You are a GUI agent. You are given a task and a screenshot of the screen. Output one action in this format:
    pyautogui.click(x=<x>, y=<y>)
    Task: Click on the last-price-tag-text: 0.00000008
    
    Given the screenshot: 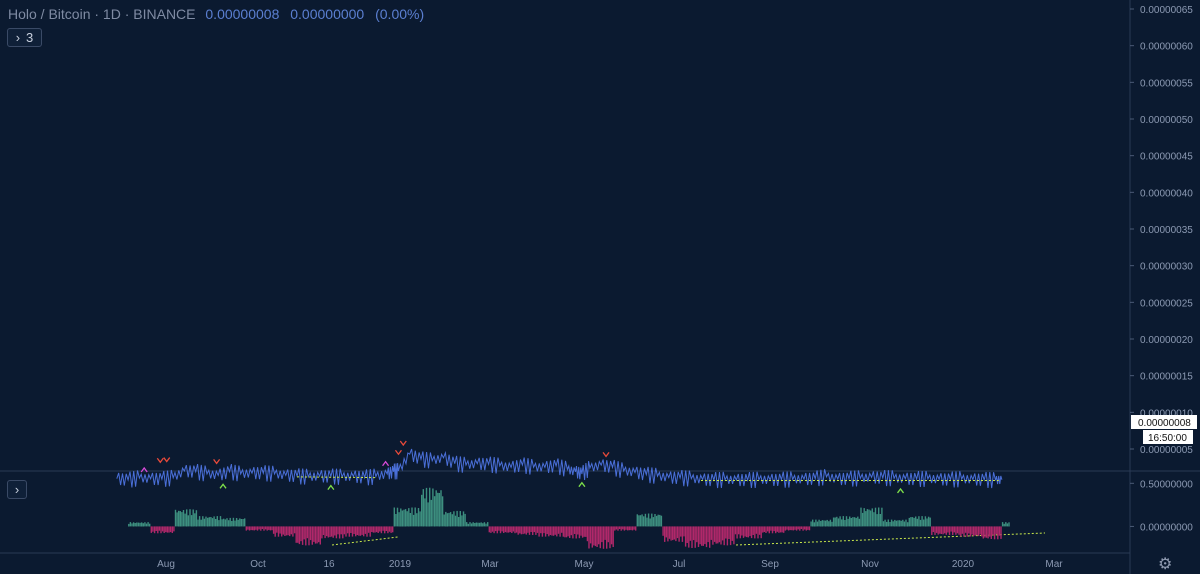 What is the action you would take?
    pyautogui.click(x=1164, y=423)
    